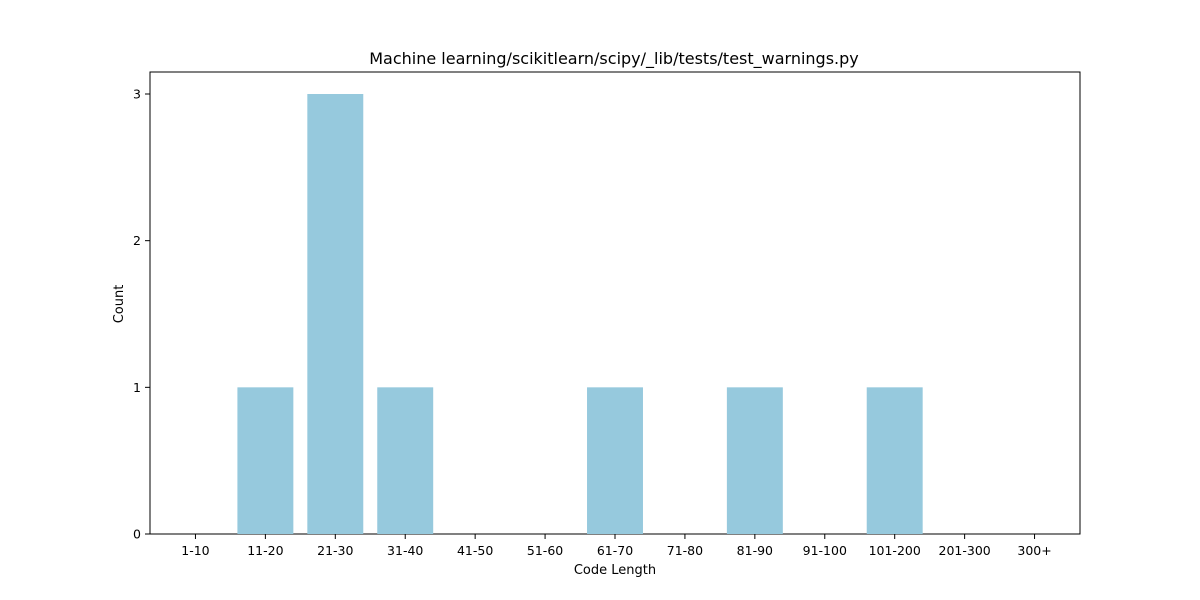 Image resolution: width=1200 pixels, height=600 pixels. I want to click on x-axis-label: Code Length, so click(615, 570).